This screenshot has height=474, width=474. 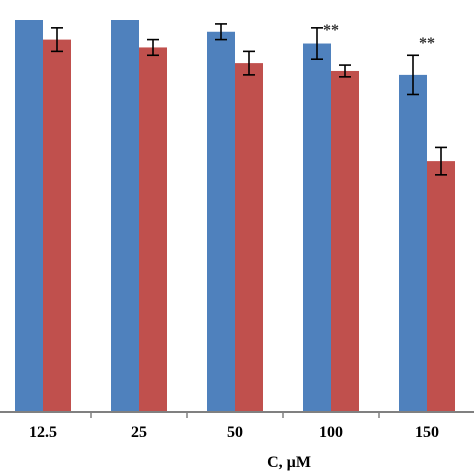 I want to click on bar-12.5-series-1, so click(x=29, y=216).